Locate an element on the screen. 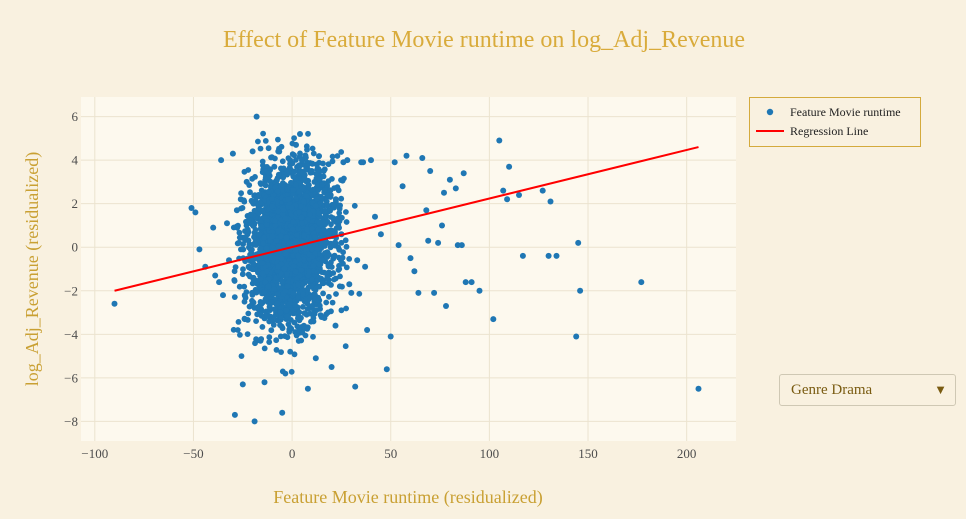  y-tick-label: 6 is located at coordinates (75, 116).